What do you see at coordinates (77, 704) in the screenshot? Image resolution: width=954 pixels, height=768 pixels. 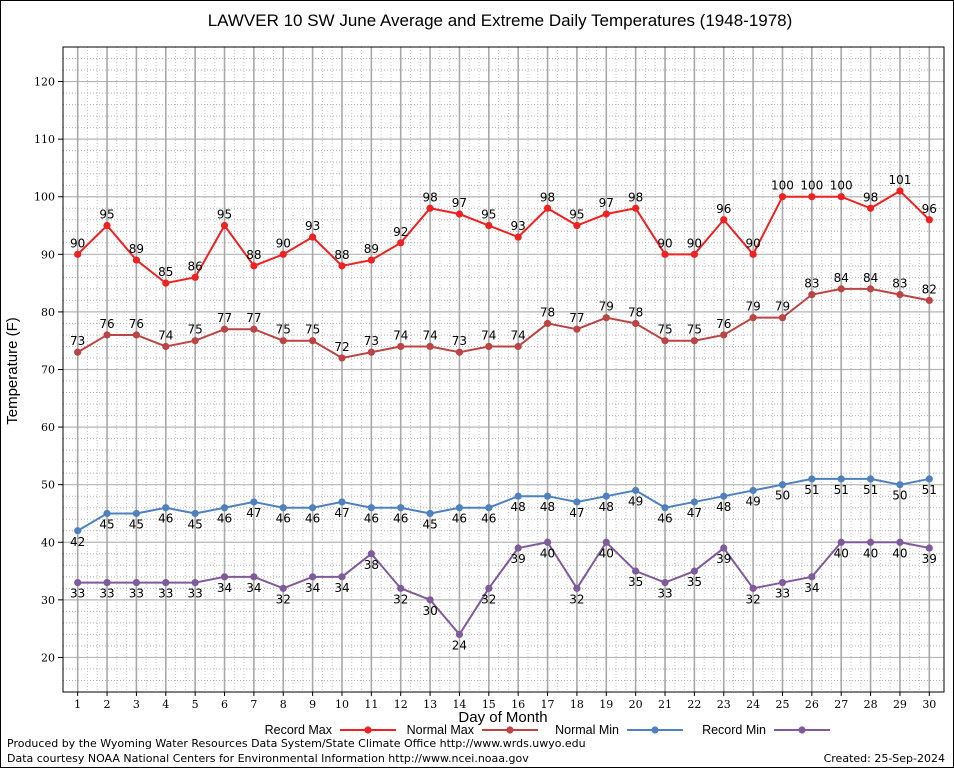 I see `x-tick-label: 1` at bounding box center [77, 704].